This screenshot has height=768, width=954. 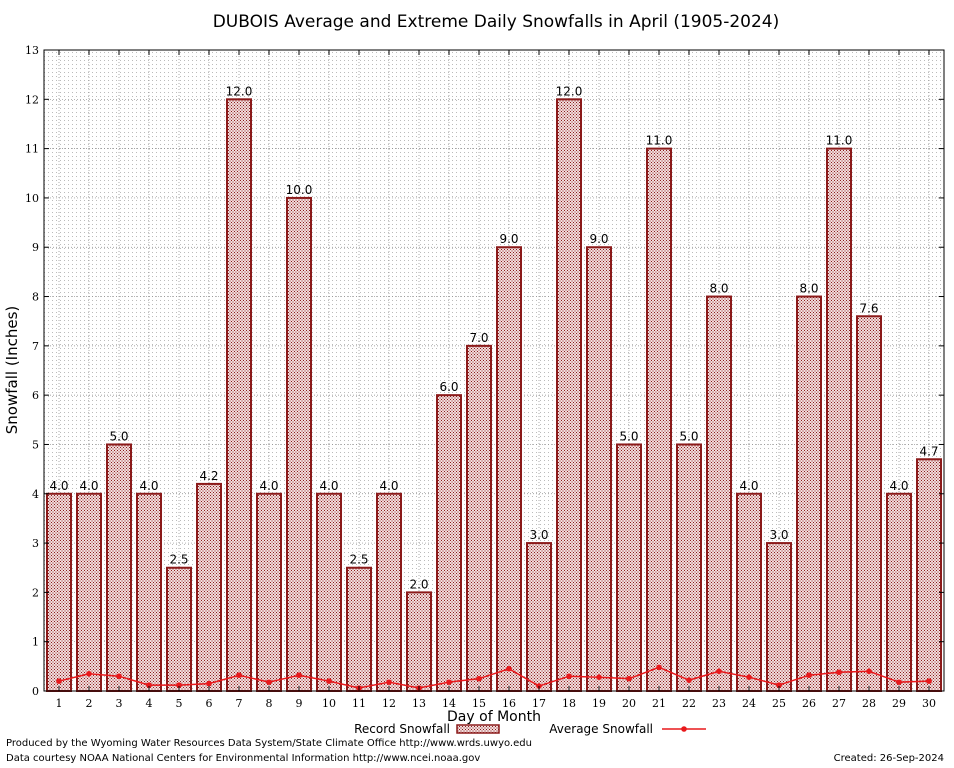 I want to click on x-tick-label: 3, so click(x=119, y=703).